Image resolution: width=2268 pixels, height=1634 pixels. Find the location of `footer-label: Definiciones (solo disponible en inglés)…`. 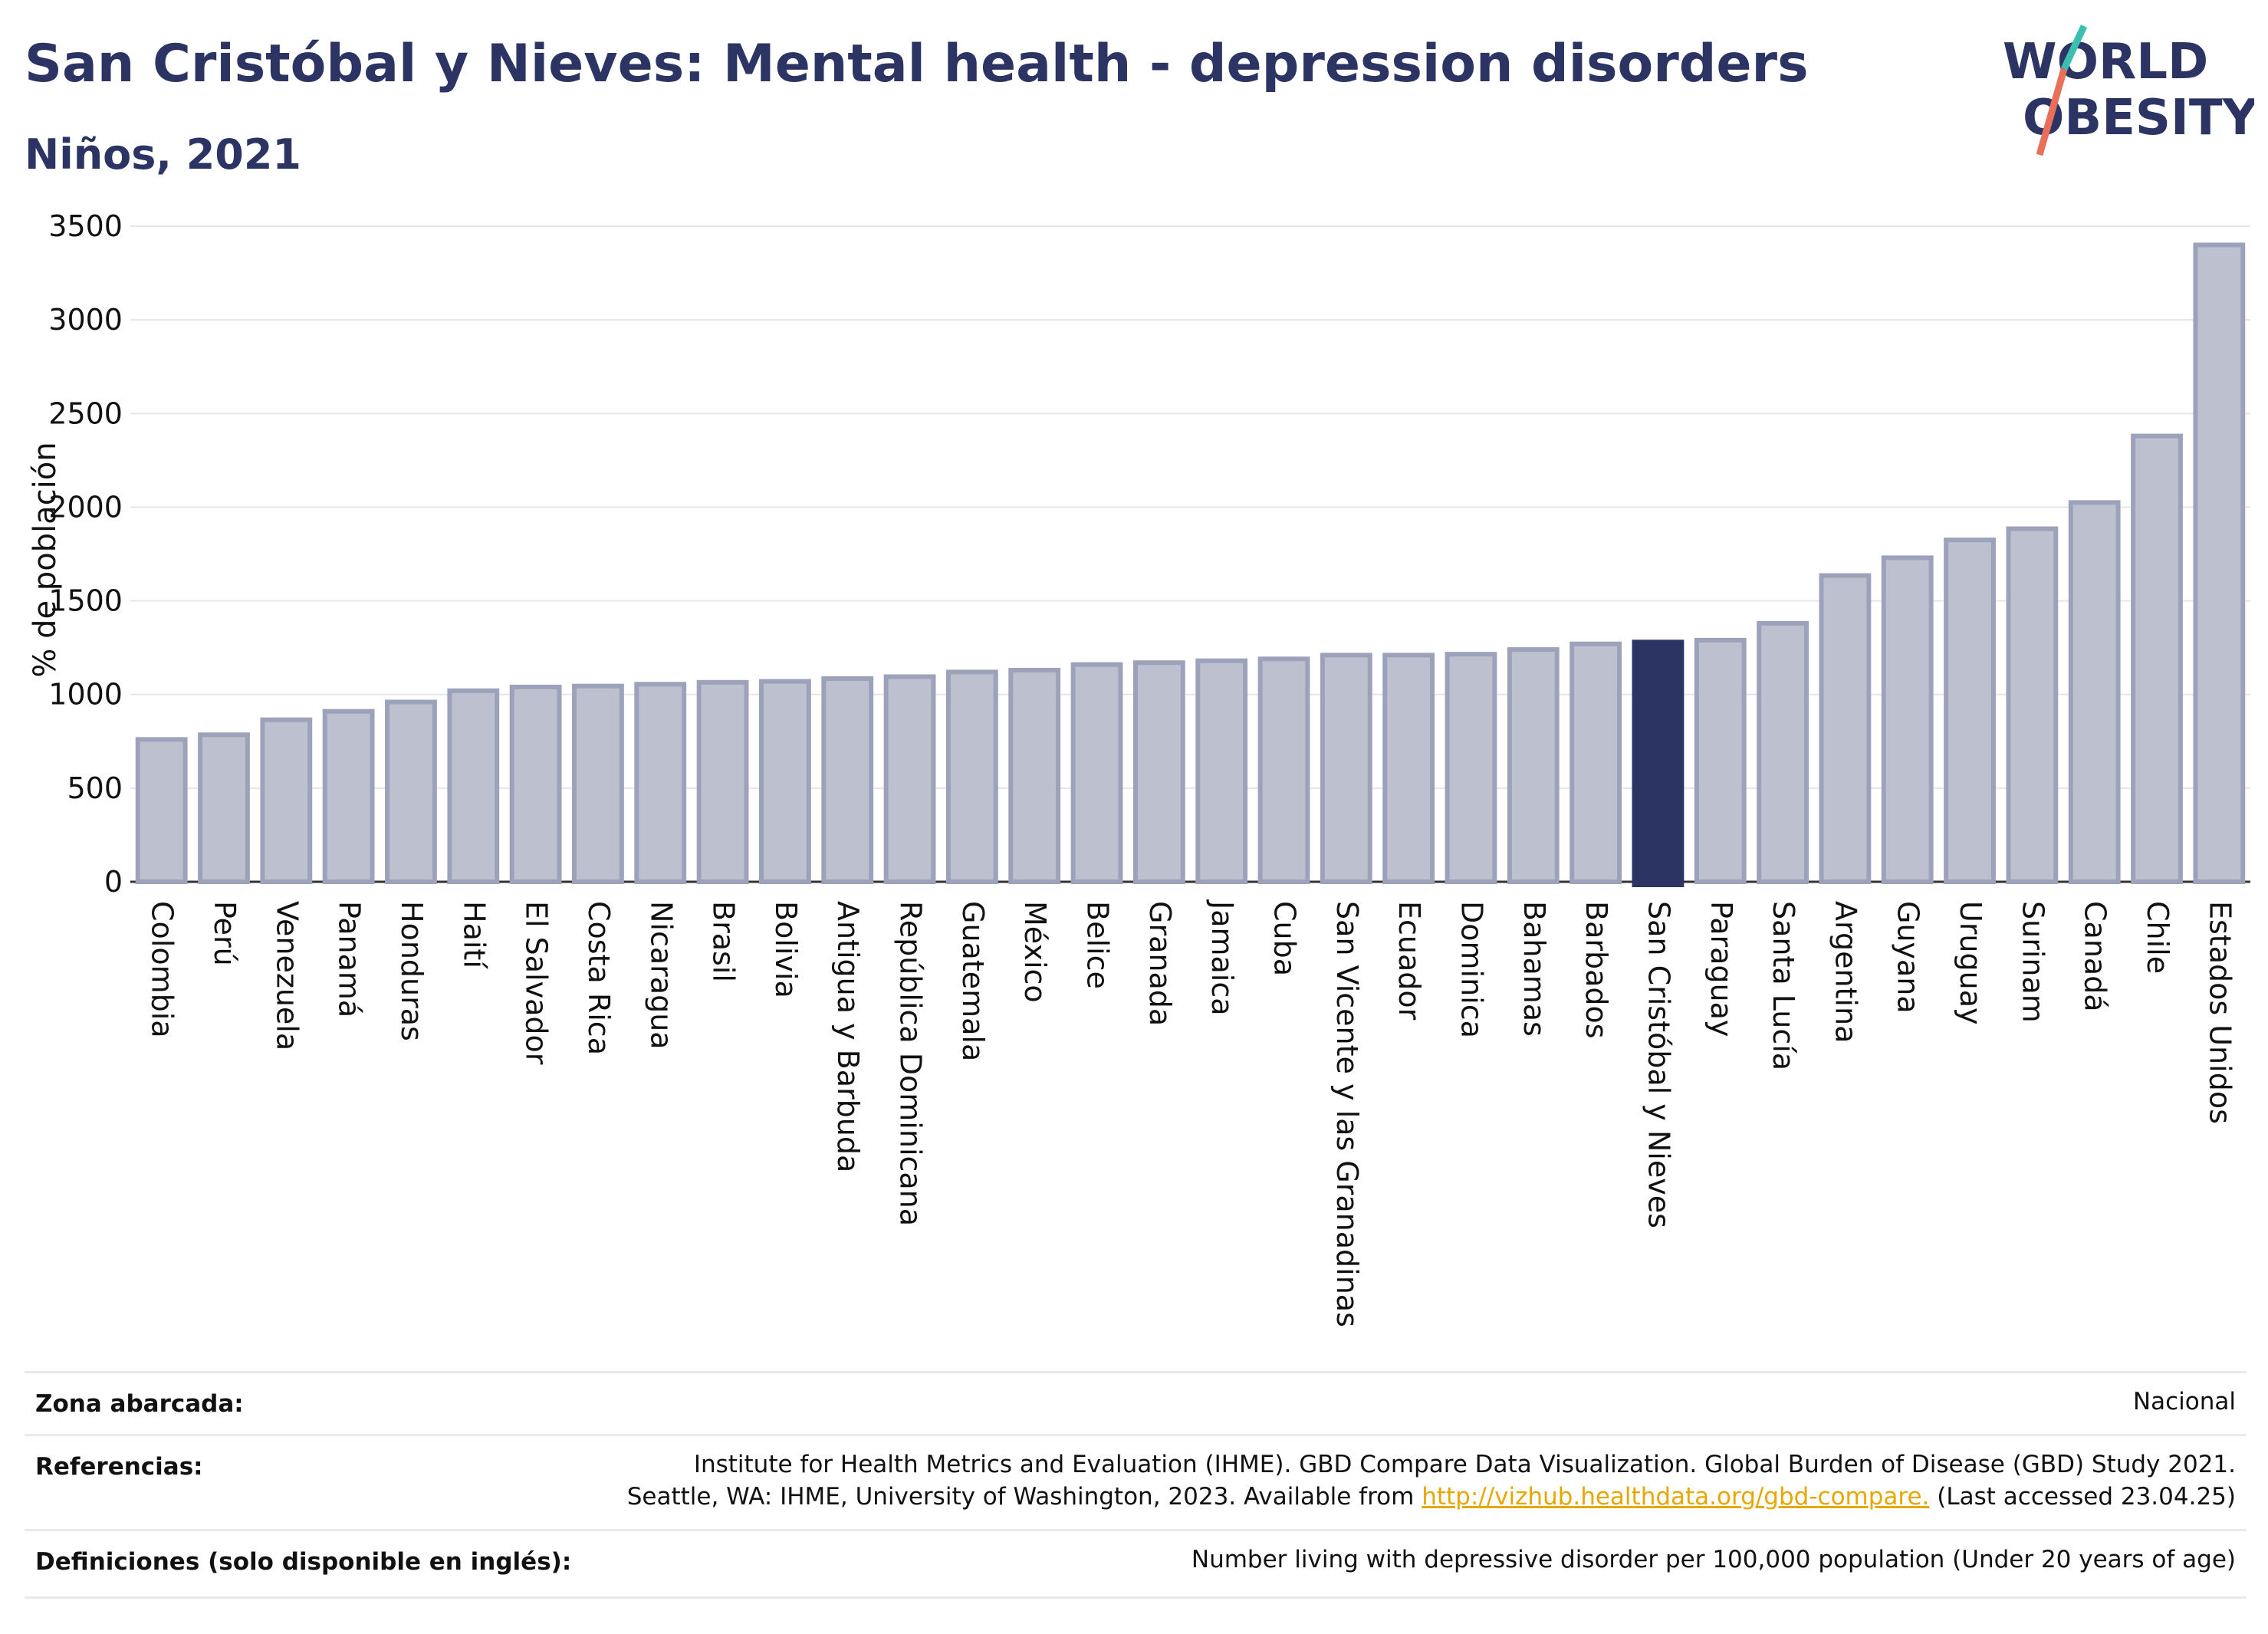

footer-label: Definiciones (solo disponible en inglés)… is located at coordinates (303, 1562).